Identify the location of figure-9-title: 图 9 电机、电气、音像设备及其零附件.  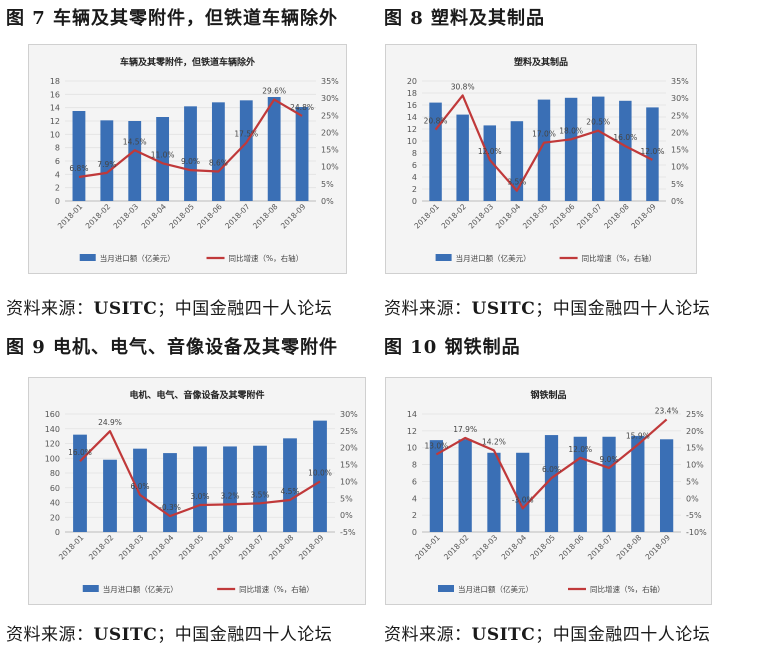
(172, 347).